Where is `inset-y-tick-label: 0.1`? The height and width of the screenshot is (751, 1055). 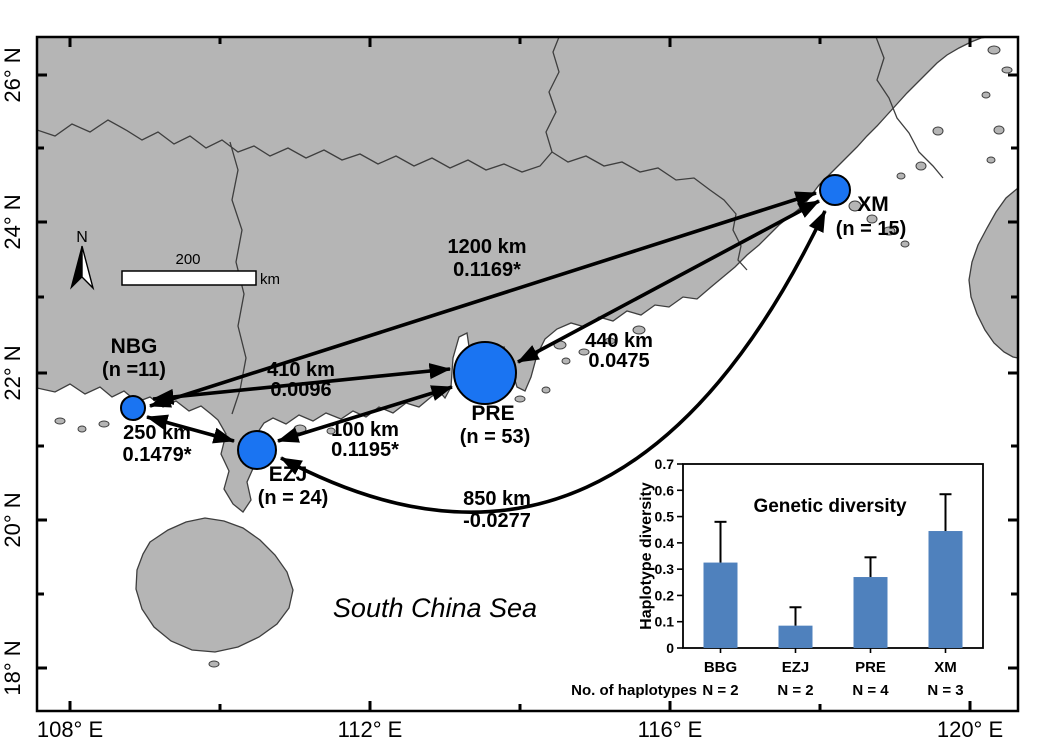
inset-y-tick-label: 0.1 is located at coordinates (665, 622).